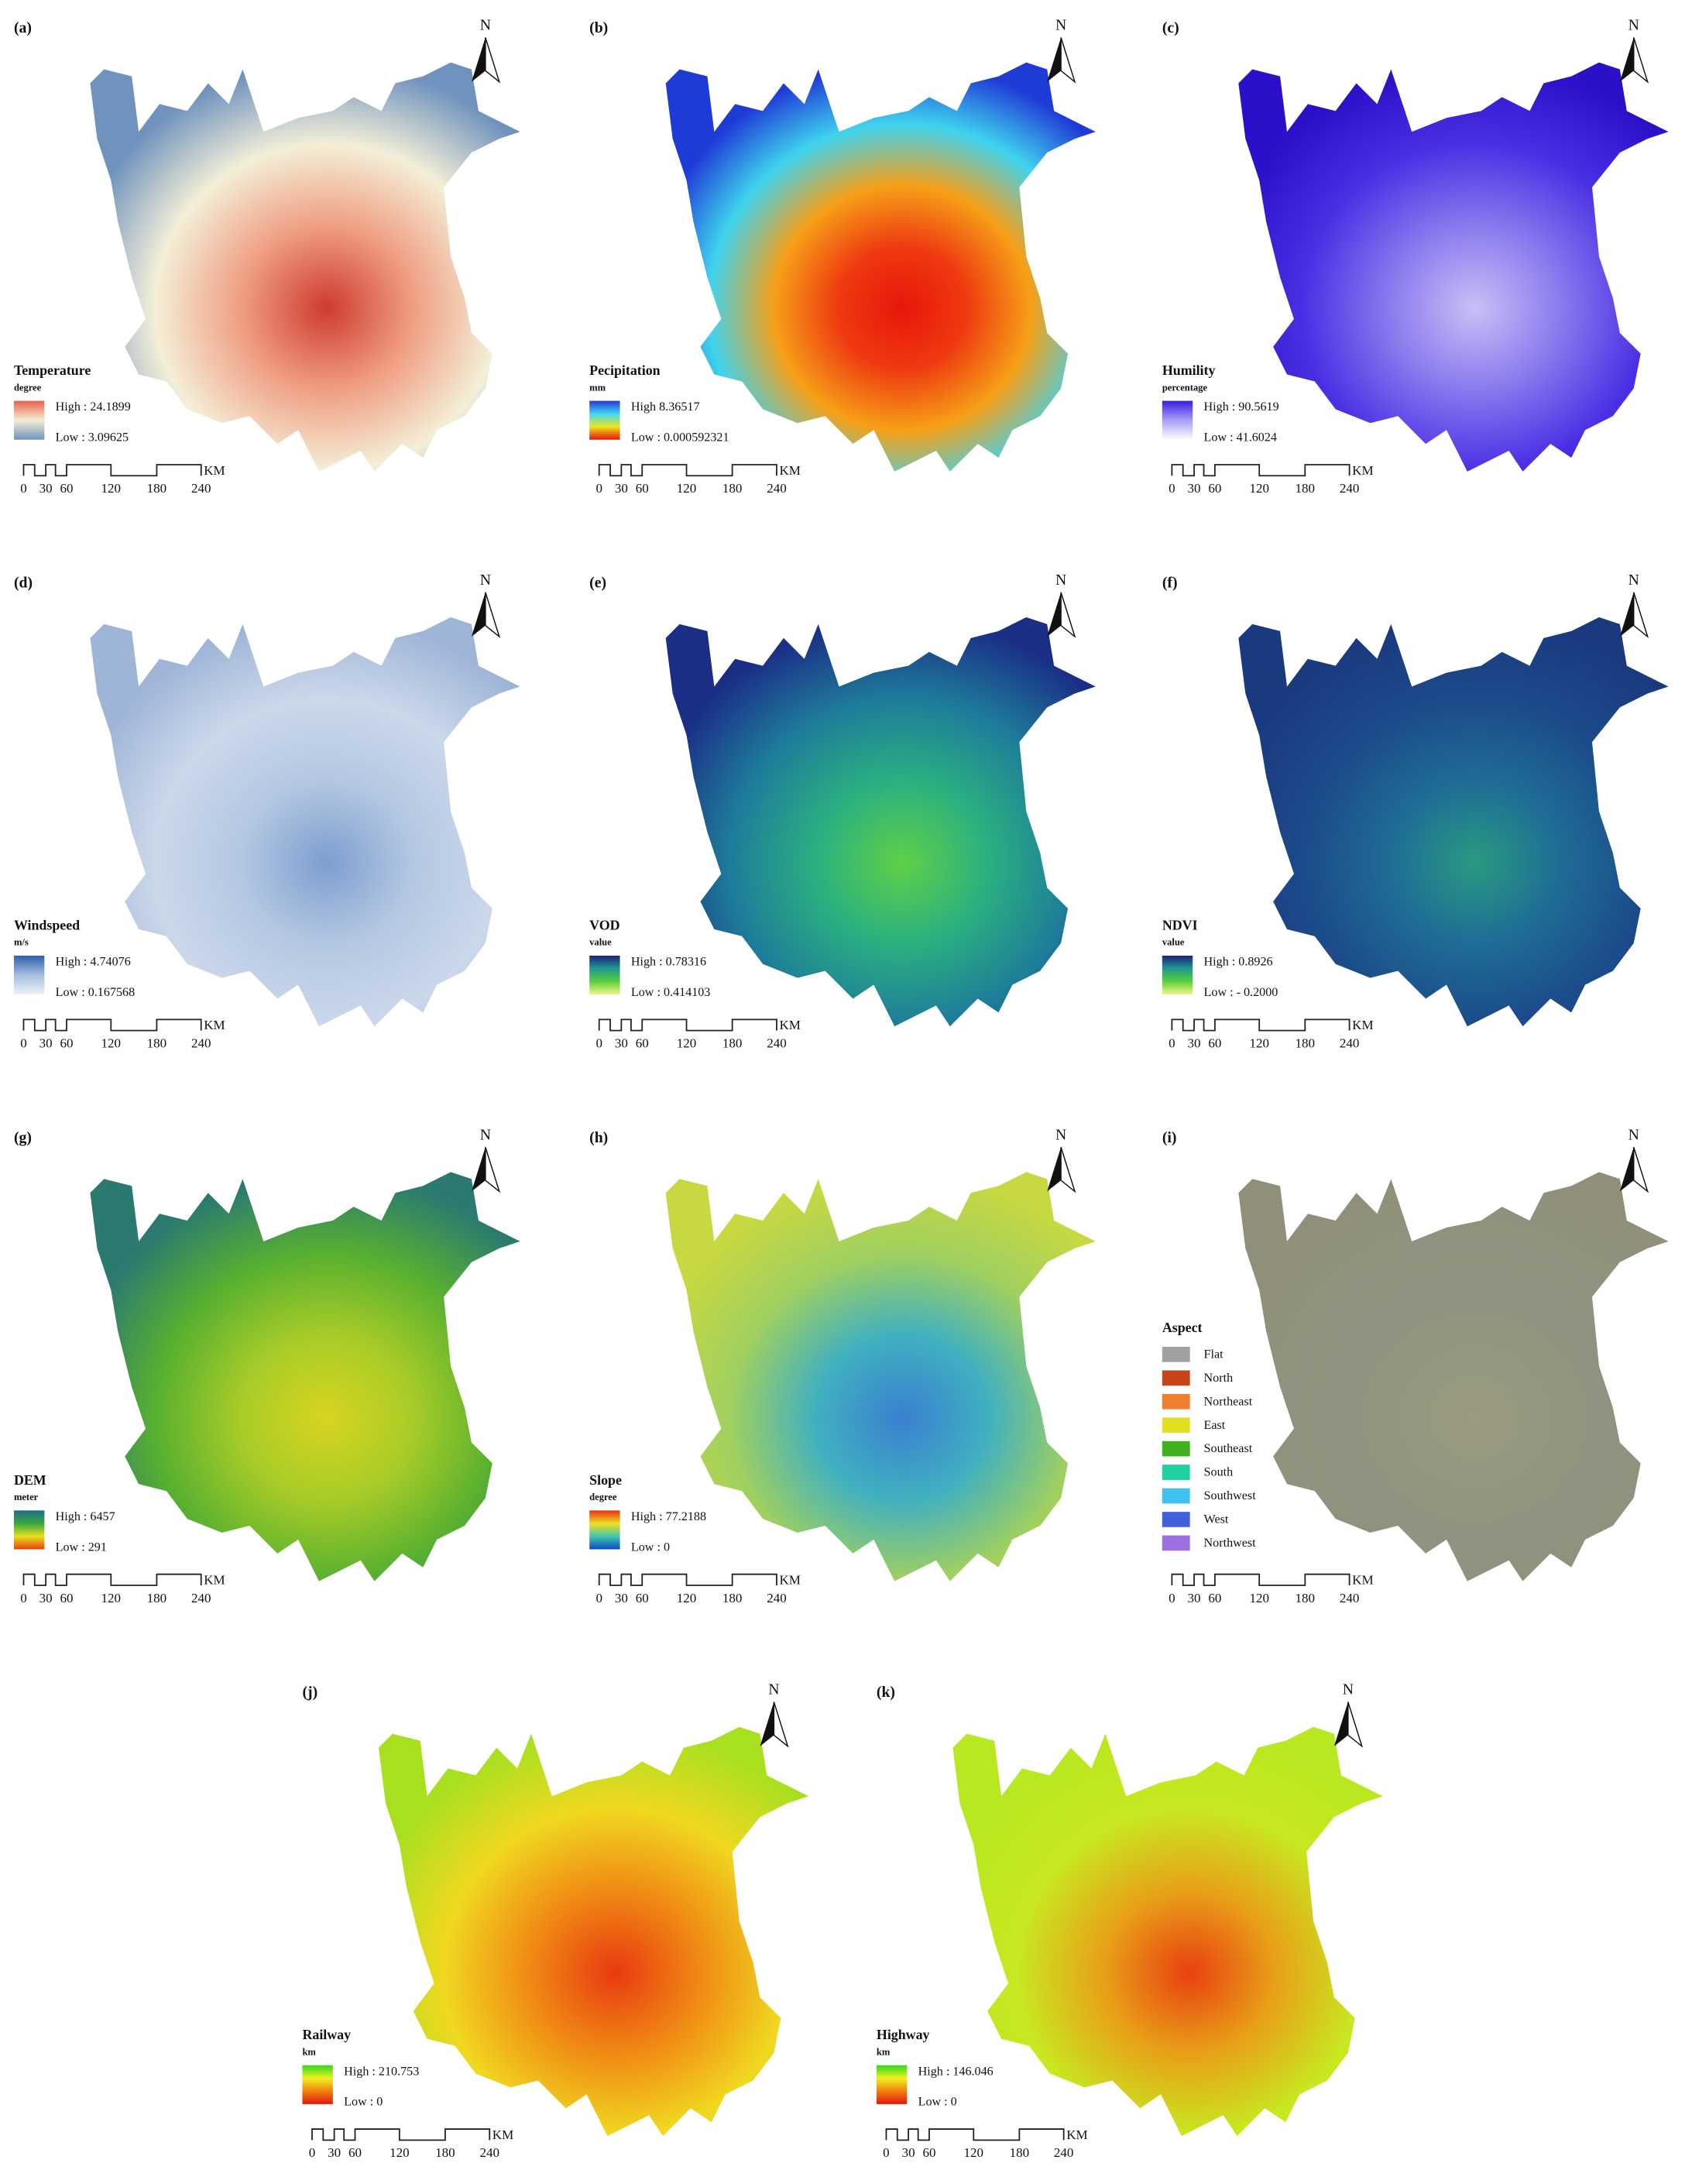 The height and width of the screenshot is (2184, 1692). Describe the element at coordinates (95, 993) in the screenshot. I see `legend-low: Low : 0.167568` at that location.